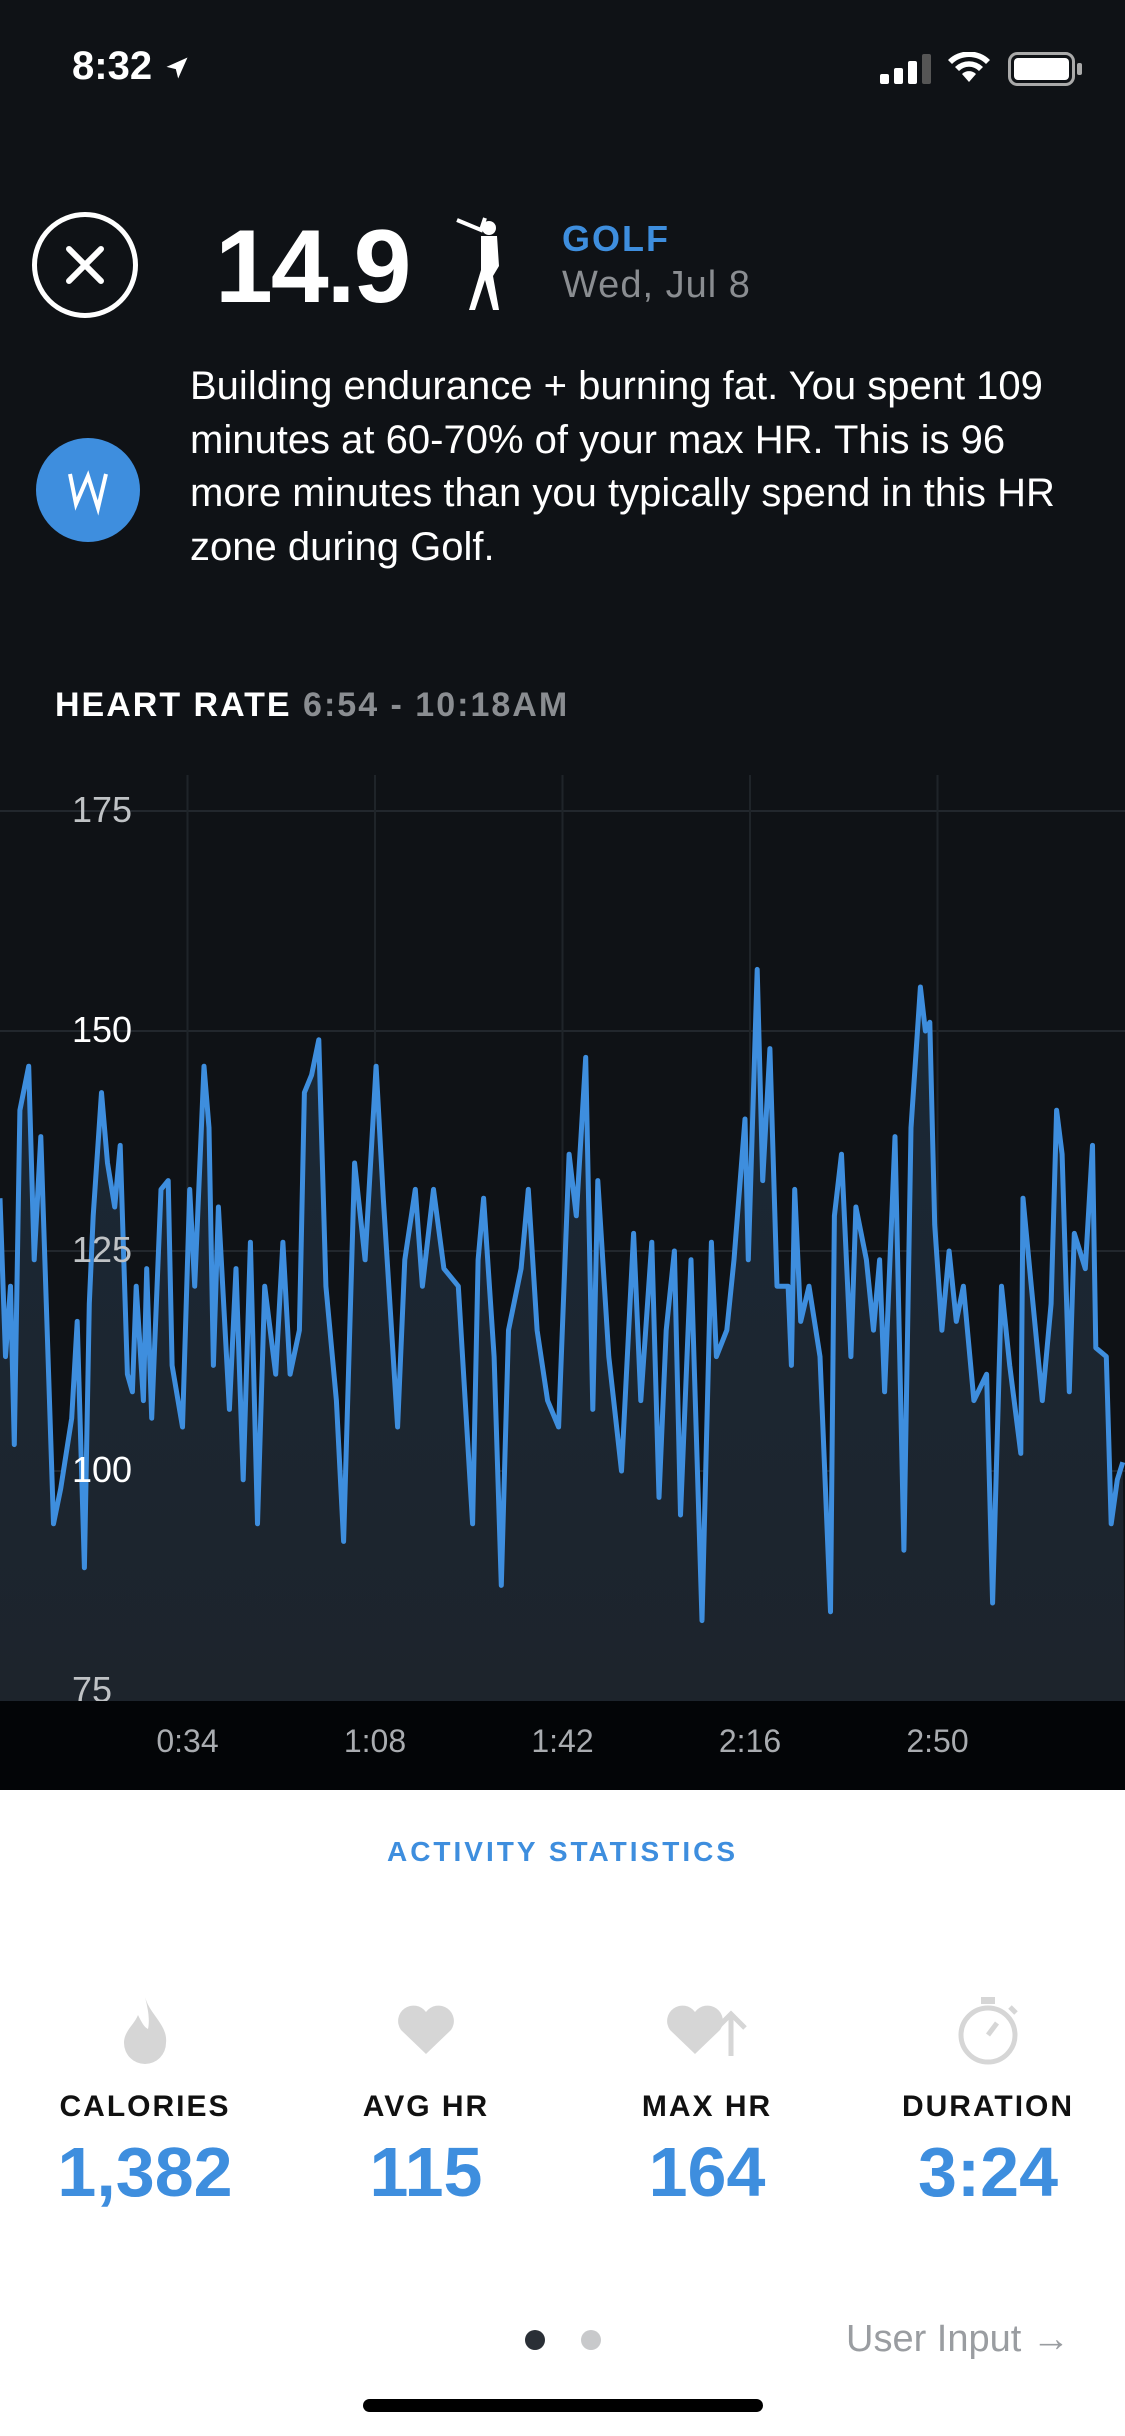  I want to click on location-arrow-icon, so click(177, 68).